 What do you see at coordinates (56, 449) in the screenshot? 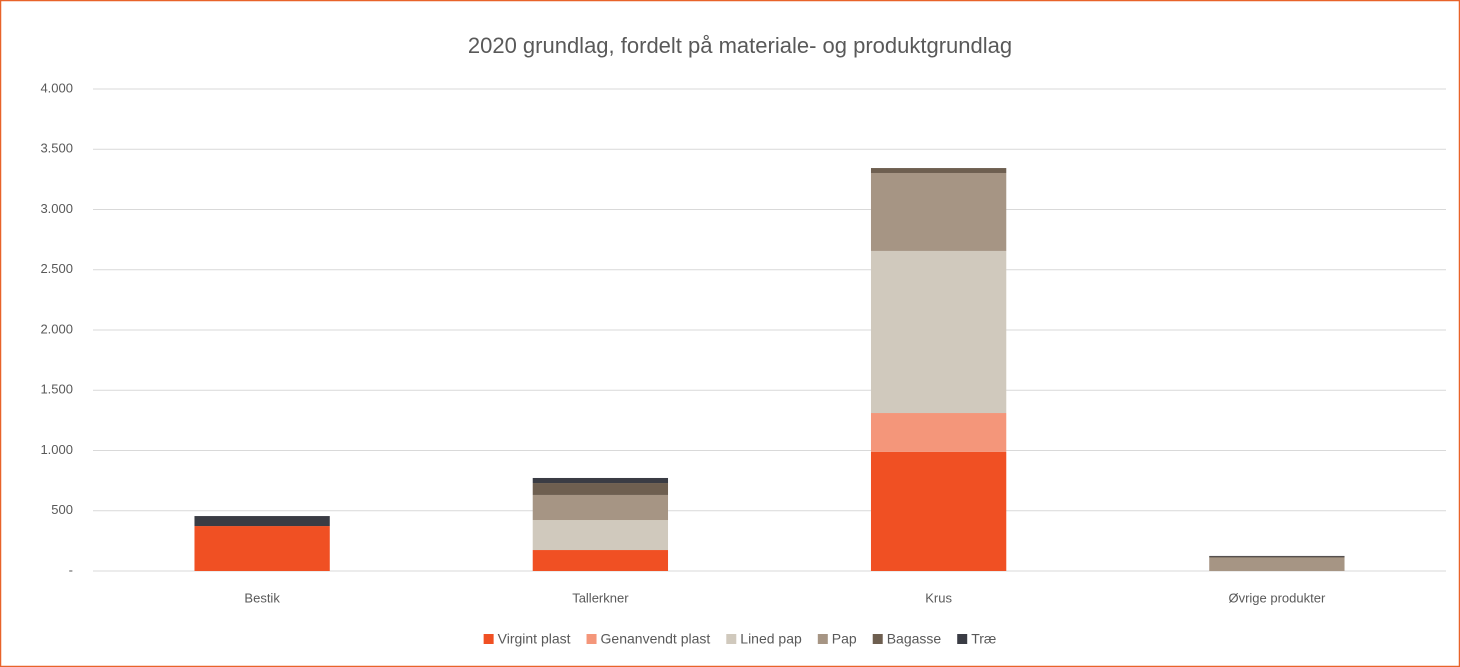
I see `y-tick-label: 1.000` at bounding box center [56, 449].